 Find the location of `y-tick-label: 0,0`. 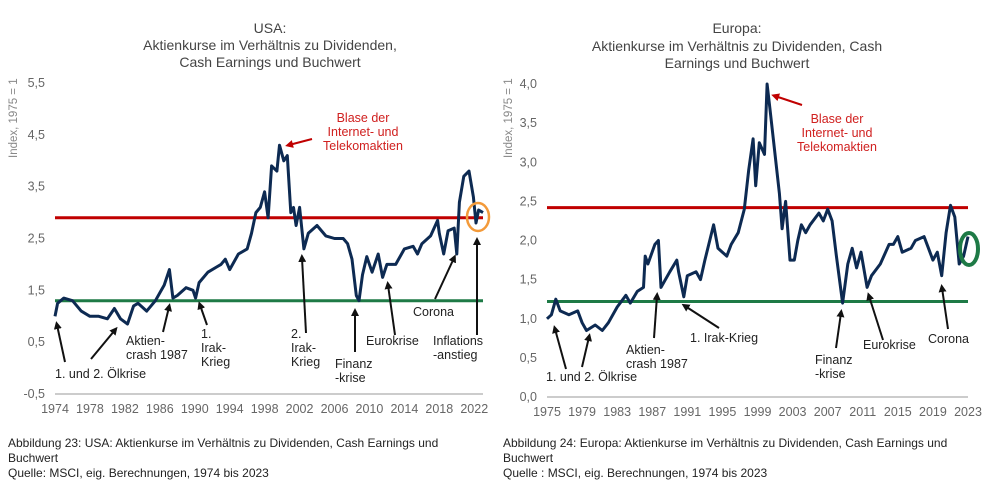

y-tick-label: 0,0 is located at coordinates (528, 397).